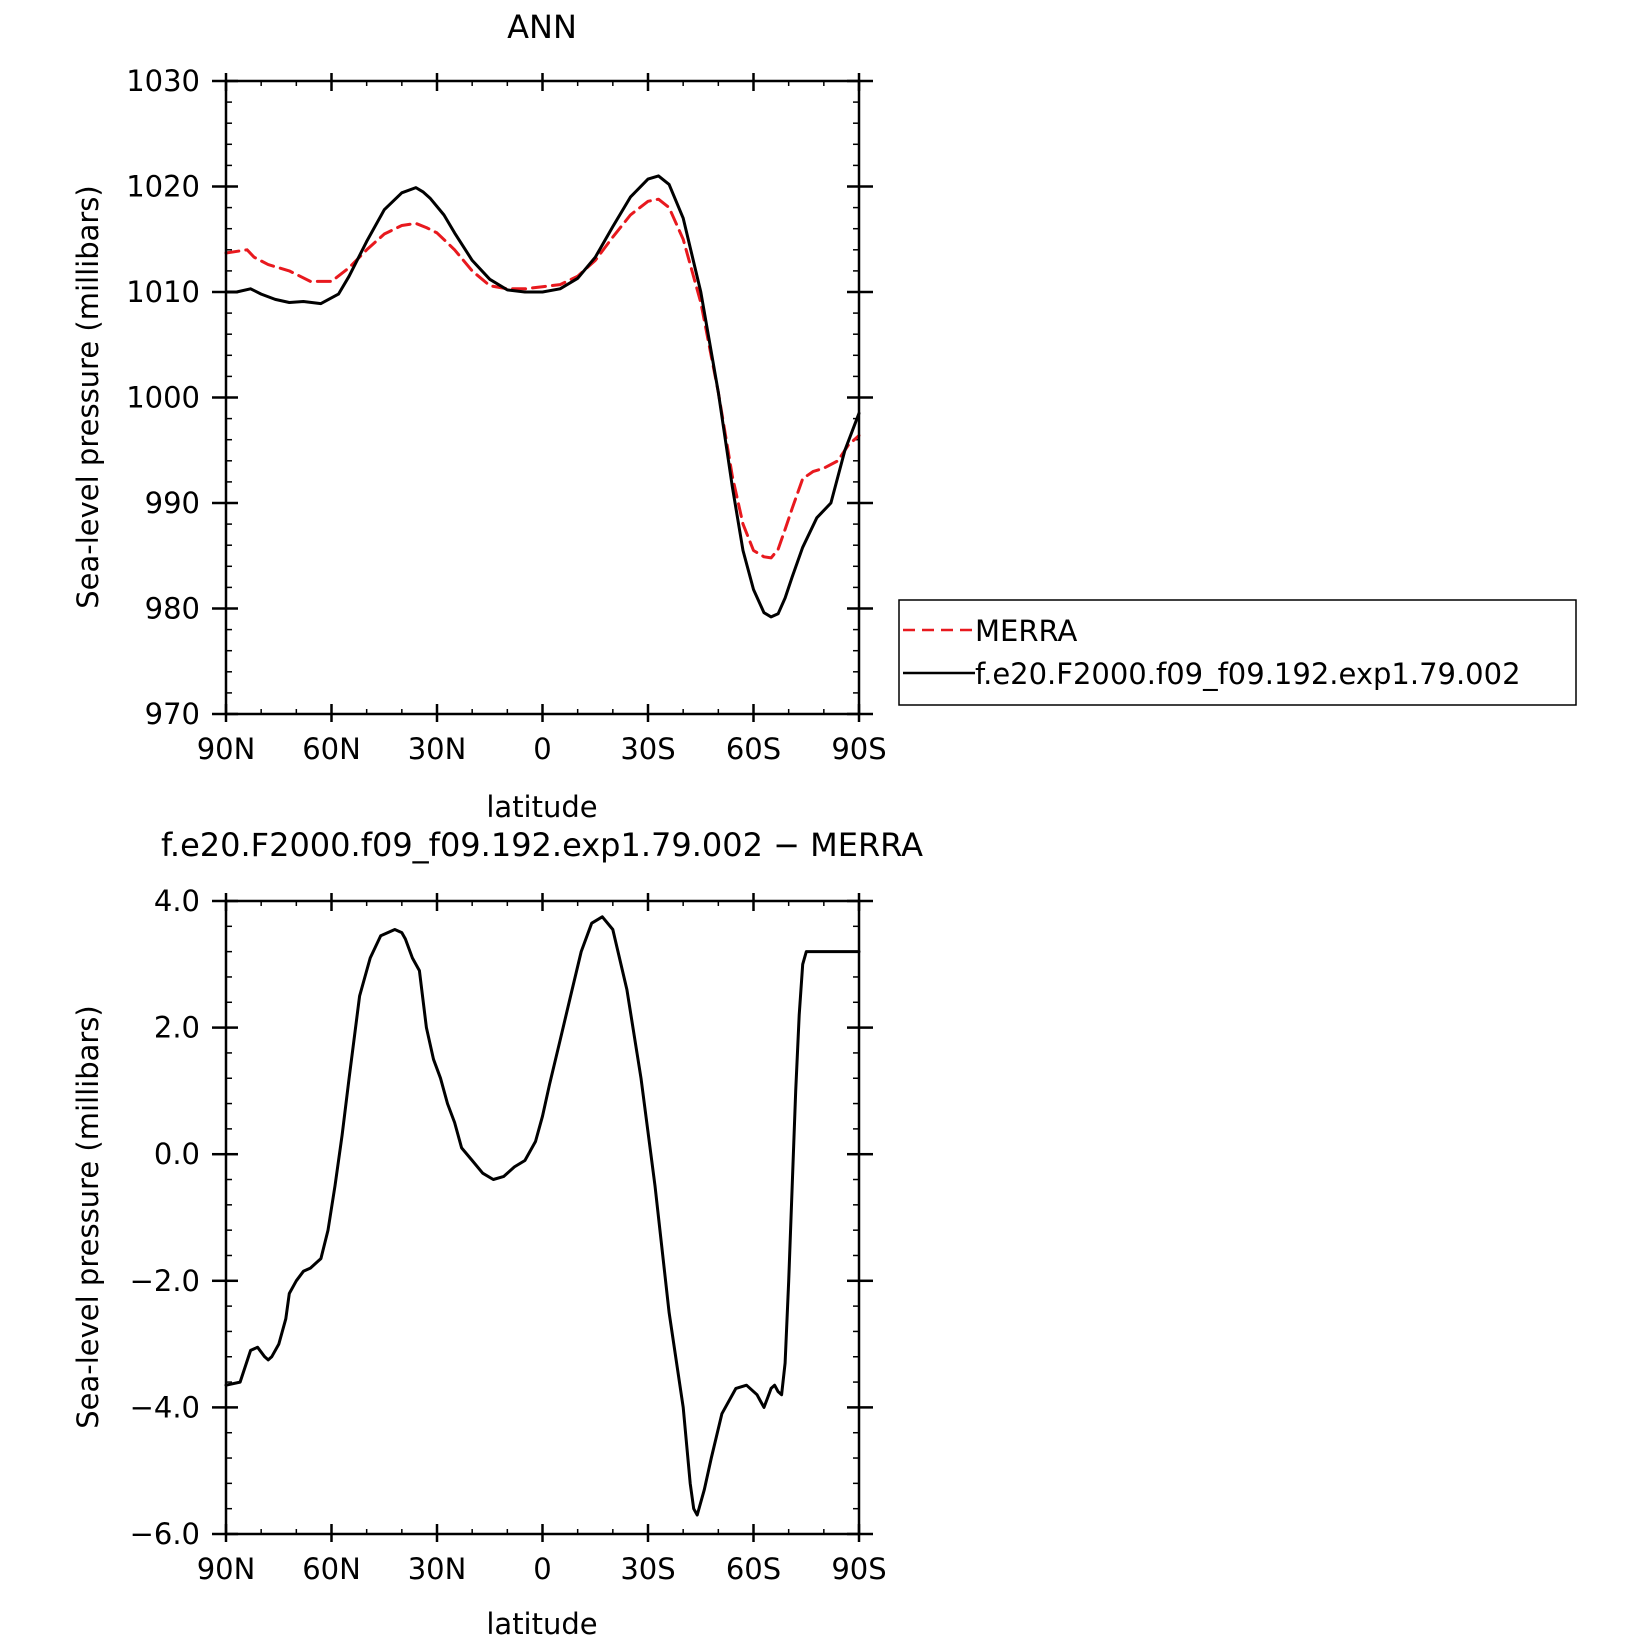  I want to click on top-y-tick-labels: 970 980 990 1000 1010 1020 1030, so click(163, 397).